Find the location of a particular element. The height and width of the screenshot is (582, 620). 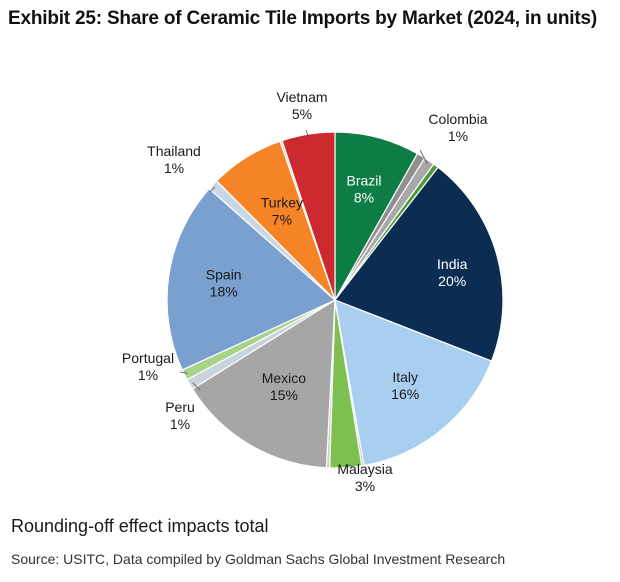

pie-slice-italy is located at coordinates (413, 383).